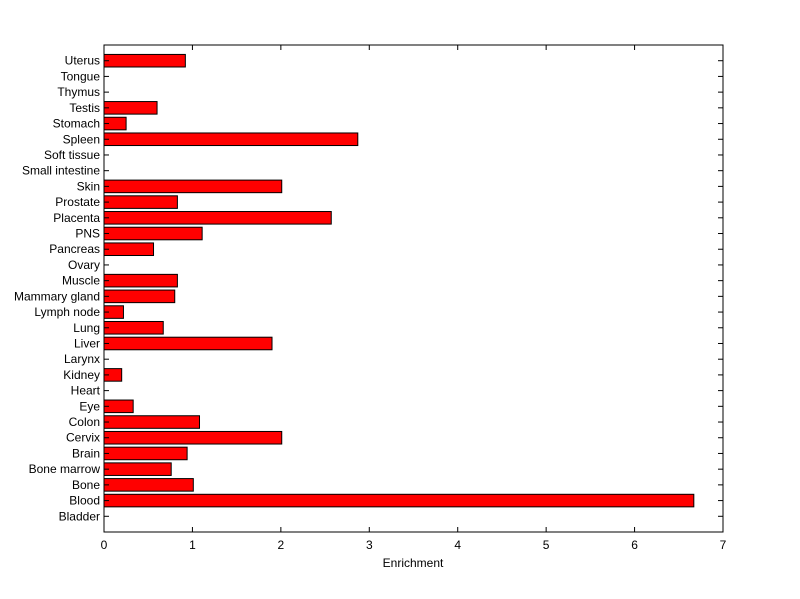 The width and height of the screenshot is (800, 599). What do you see at coordinates (86, 485) in the screenshot?
I see `y-tick-label-bone: Bone` at bounding box center [86, 485].